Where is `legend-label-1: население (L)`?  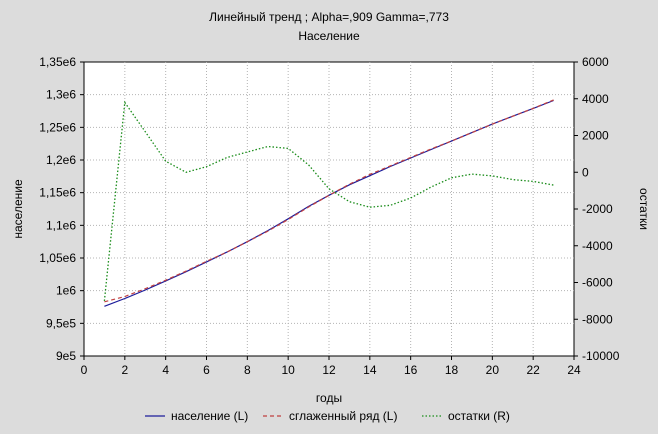 legend-label-1: население (L) is located at coordinates (209, 416).